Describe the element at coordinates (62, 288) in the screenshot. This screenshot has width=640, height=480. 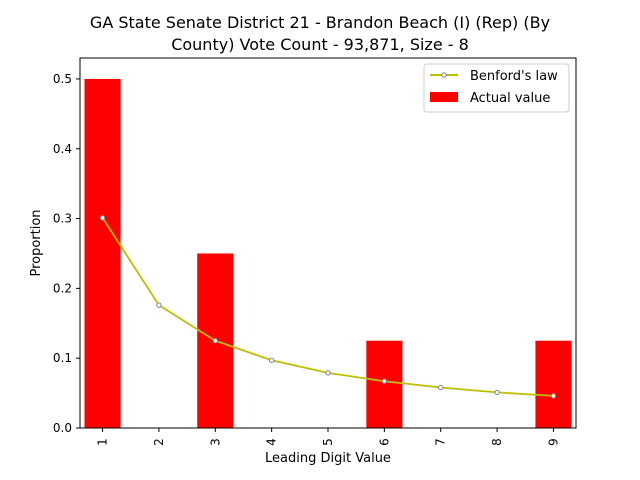
I see `y-tick-label-2: 0.2` at that location.